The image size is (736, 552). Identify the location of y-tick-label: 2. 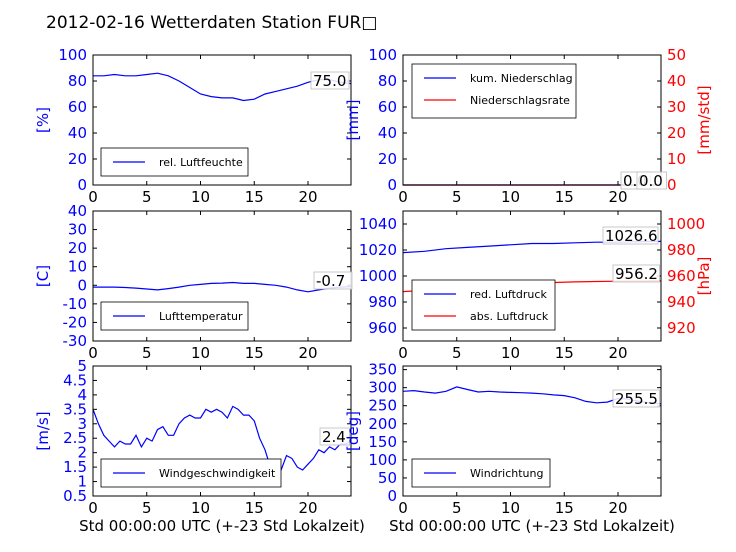
(82, 453).